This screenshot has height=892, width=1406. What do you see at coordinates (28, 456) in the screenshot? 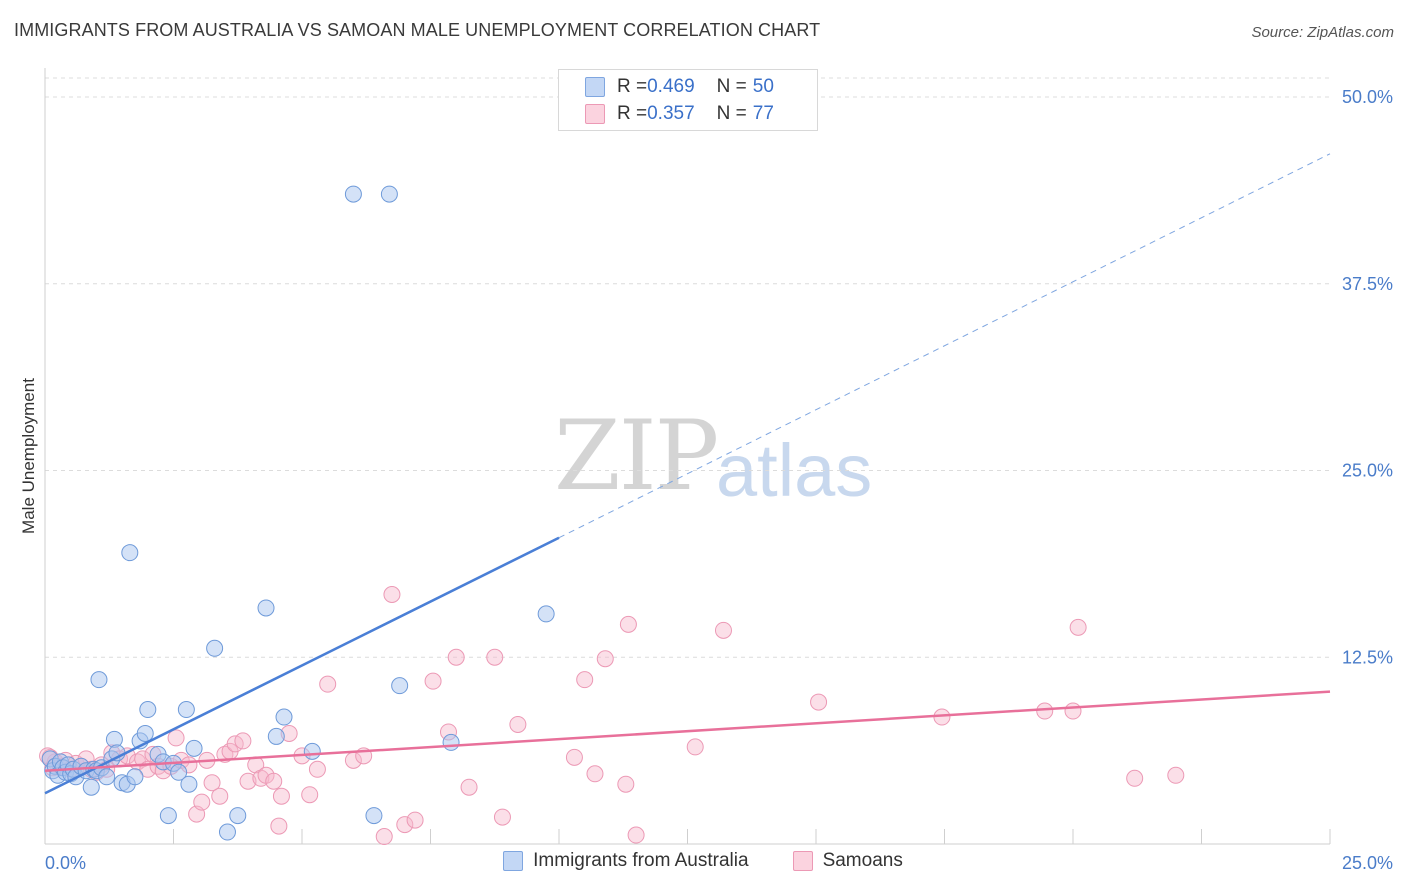
I see `y-axis-label: Male Unemployment` at bounding box center [28, 456].